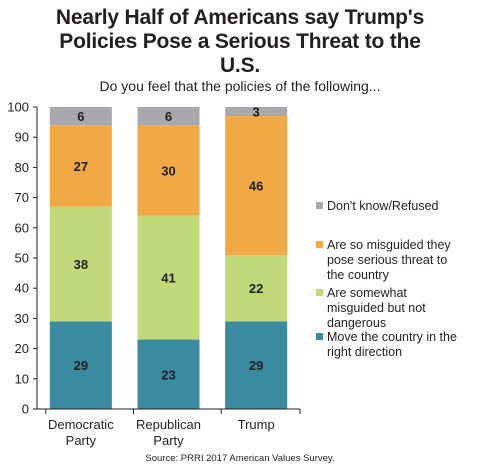 The height and width of the screenshot is (471, 480). What do you see at coordinates (22, 318) in the screenshot?
I see `y-tick-label: 30` at bounding box center [22, 318].